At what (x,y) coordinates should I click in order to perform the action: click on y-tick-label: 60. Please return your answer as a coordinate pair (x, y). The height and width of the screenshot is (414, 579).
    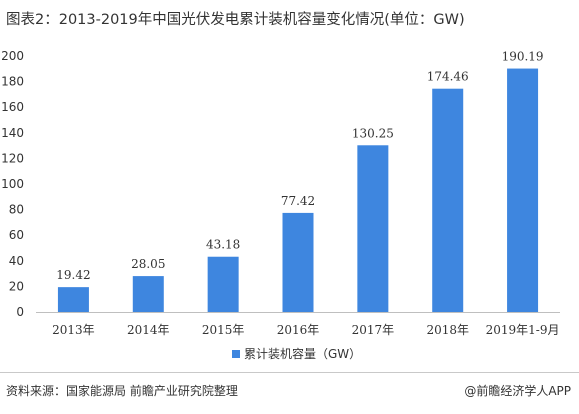
    Looking at the image, I should click on (16, 235).